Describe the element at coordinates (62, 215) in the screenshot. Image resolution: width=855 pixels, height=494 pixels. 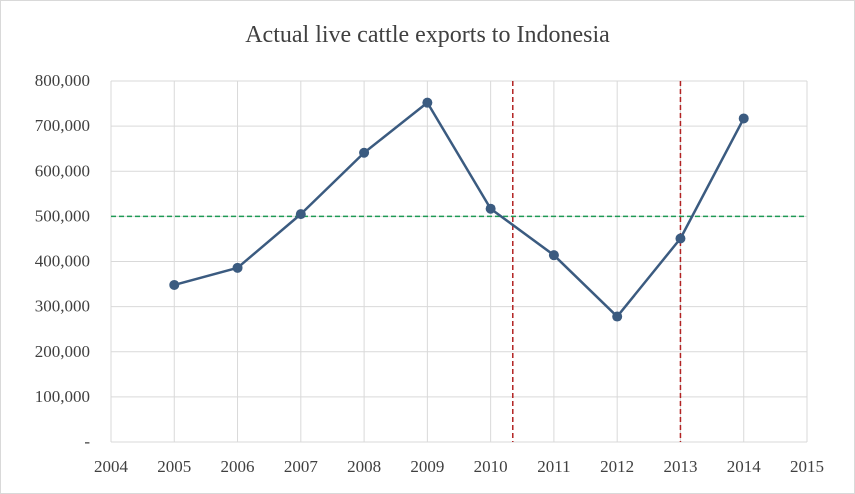
I see `y-tick-label: 500,000` at that location.